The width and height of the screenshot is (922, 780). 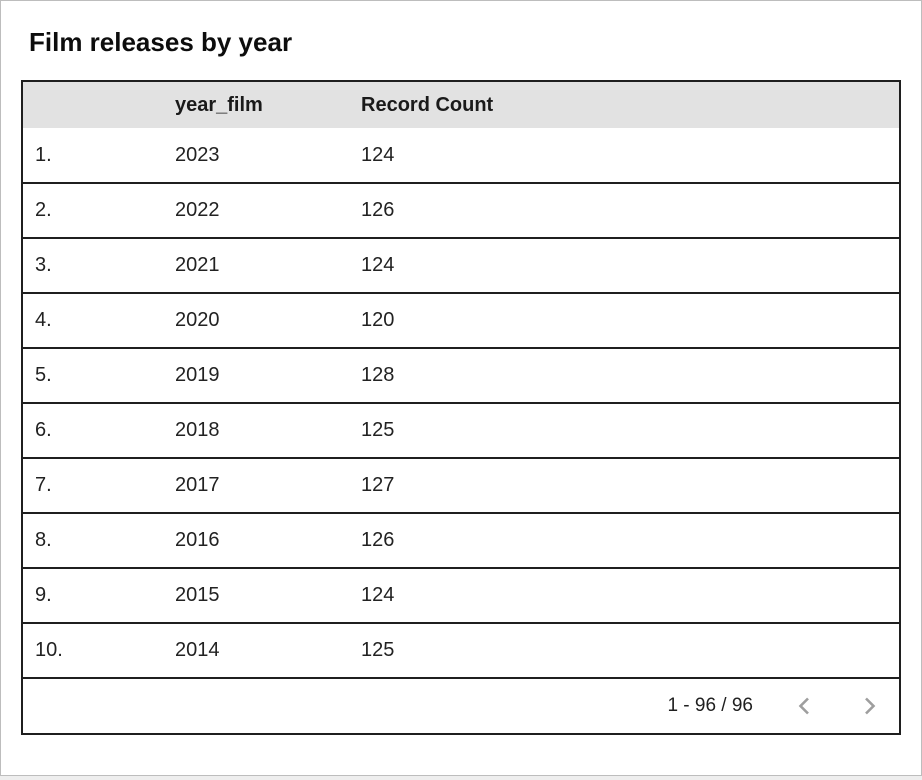 What do you see at coordinates (197, 265) in the screenshot?
I see `year-film-value: 2021` at bounding box center [197, 265].